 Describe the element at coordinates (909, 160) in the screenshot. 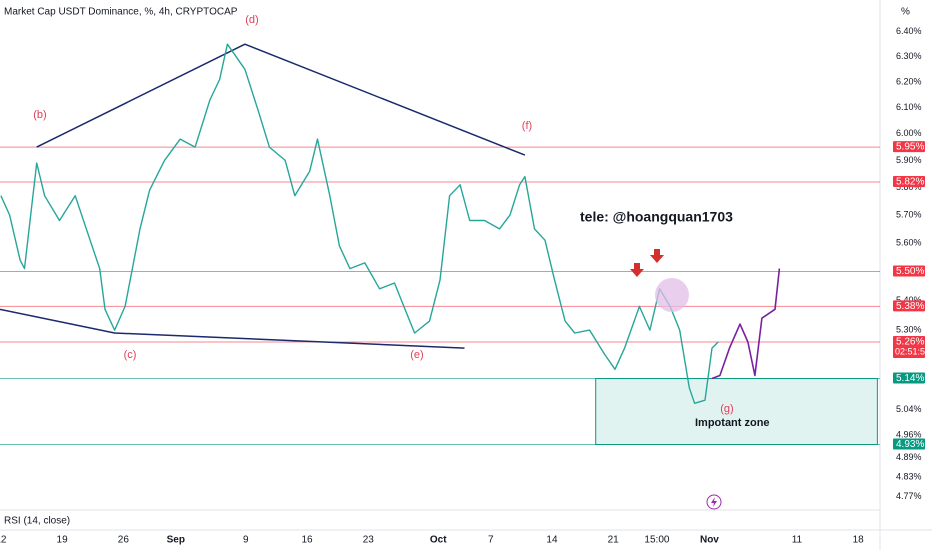

I see `y-tick-label: 5.90%` at that location.